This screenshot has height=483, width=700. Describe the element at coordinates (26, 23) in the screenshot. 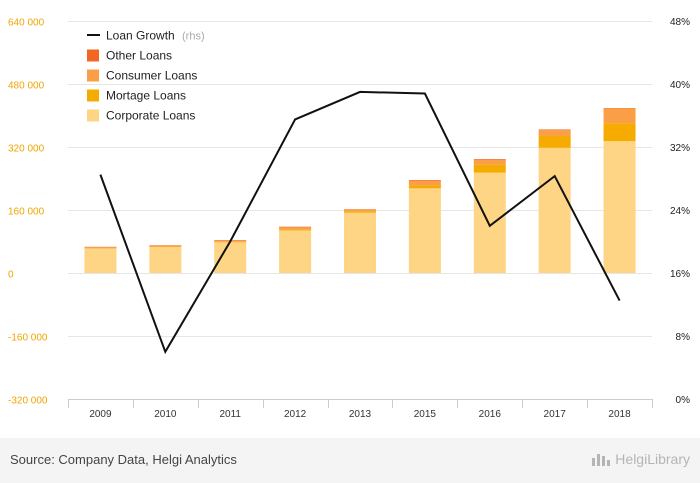

I see `y-left-tick-label: 640 000` at that location.